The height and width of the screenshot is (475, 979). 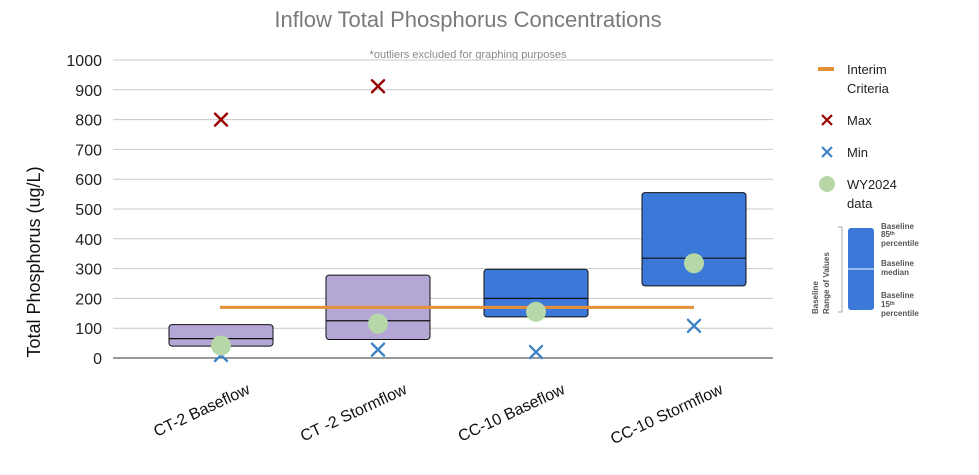 What do you see at coordinates (88, 240) in the screenshot?
I see `y-tick-label: 400` at bounding box center [88, 240].